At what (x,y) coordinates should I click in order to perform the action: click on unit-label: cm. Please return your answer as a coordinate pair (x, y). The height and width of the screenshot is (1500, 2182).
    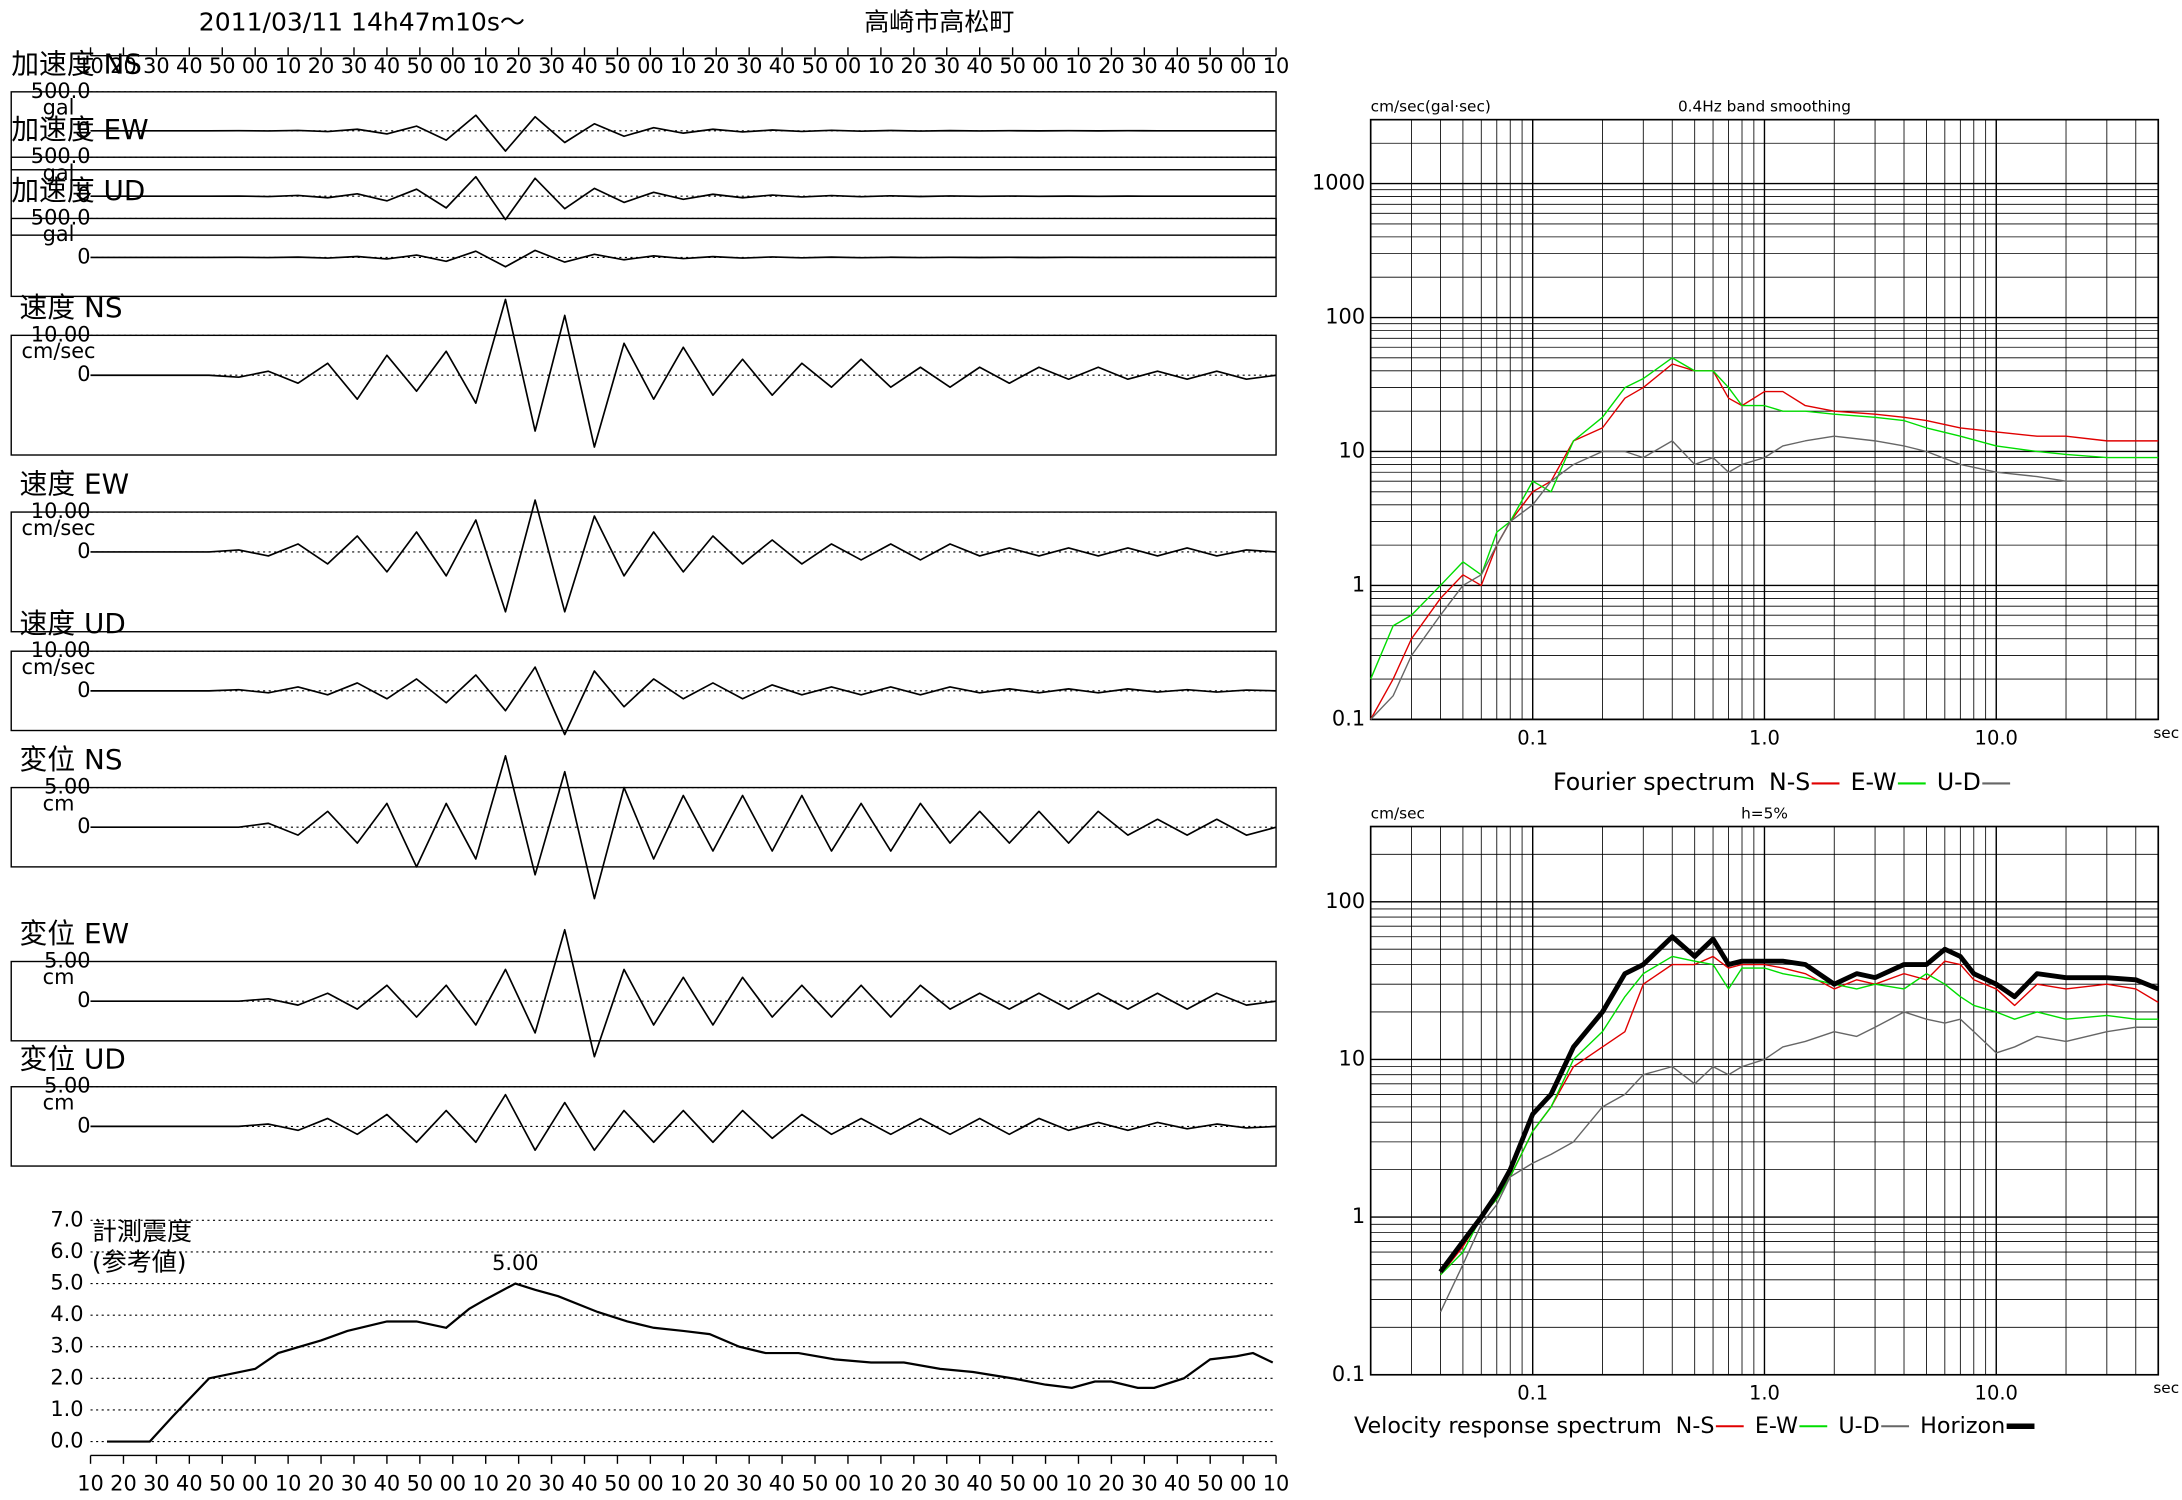
    Looking at the image, I should click on (59, 977).